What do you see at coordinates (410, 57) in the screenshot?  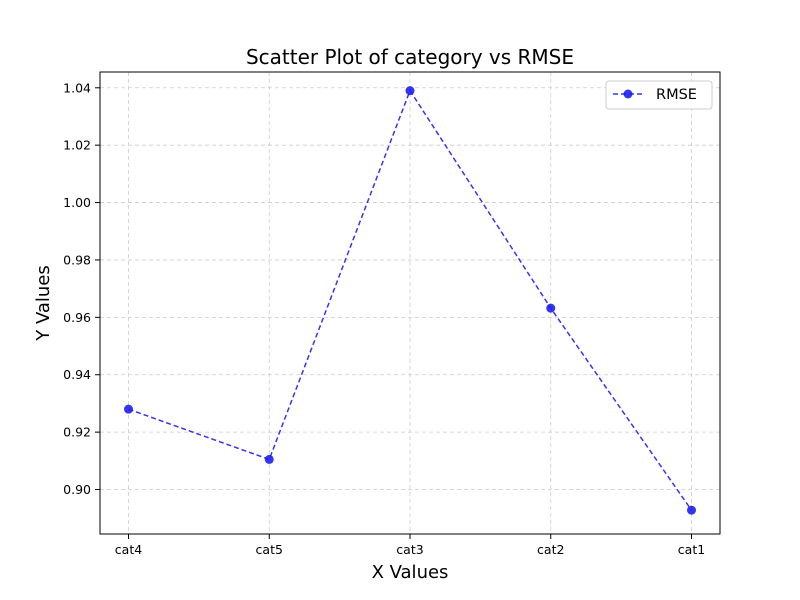 I see `chart-title: Scatter Plot of category vs RMSE` at bounding box center [410, 57].